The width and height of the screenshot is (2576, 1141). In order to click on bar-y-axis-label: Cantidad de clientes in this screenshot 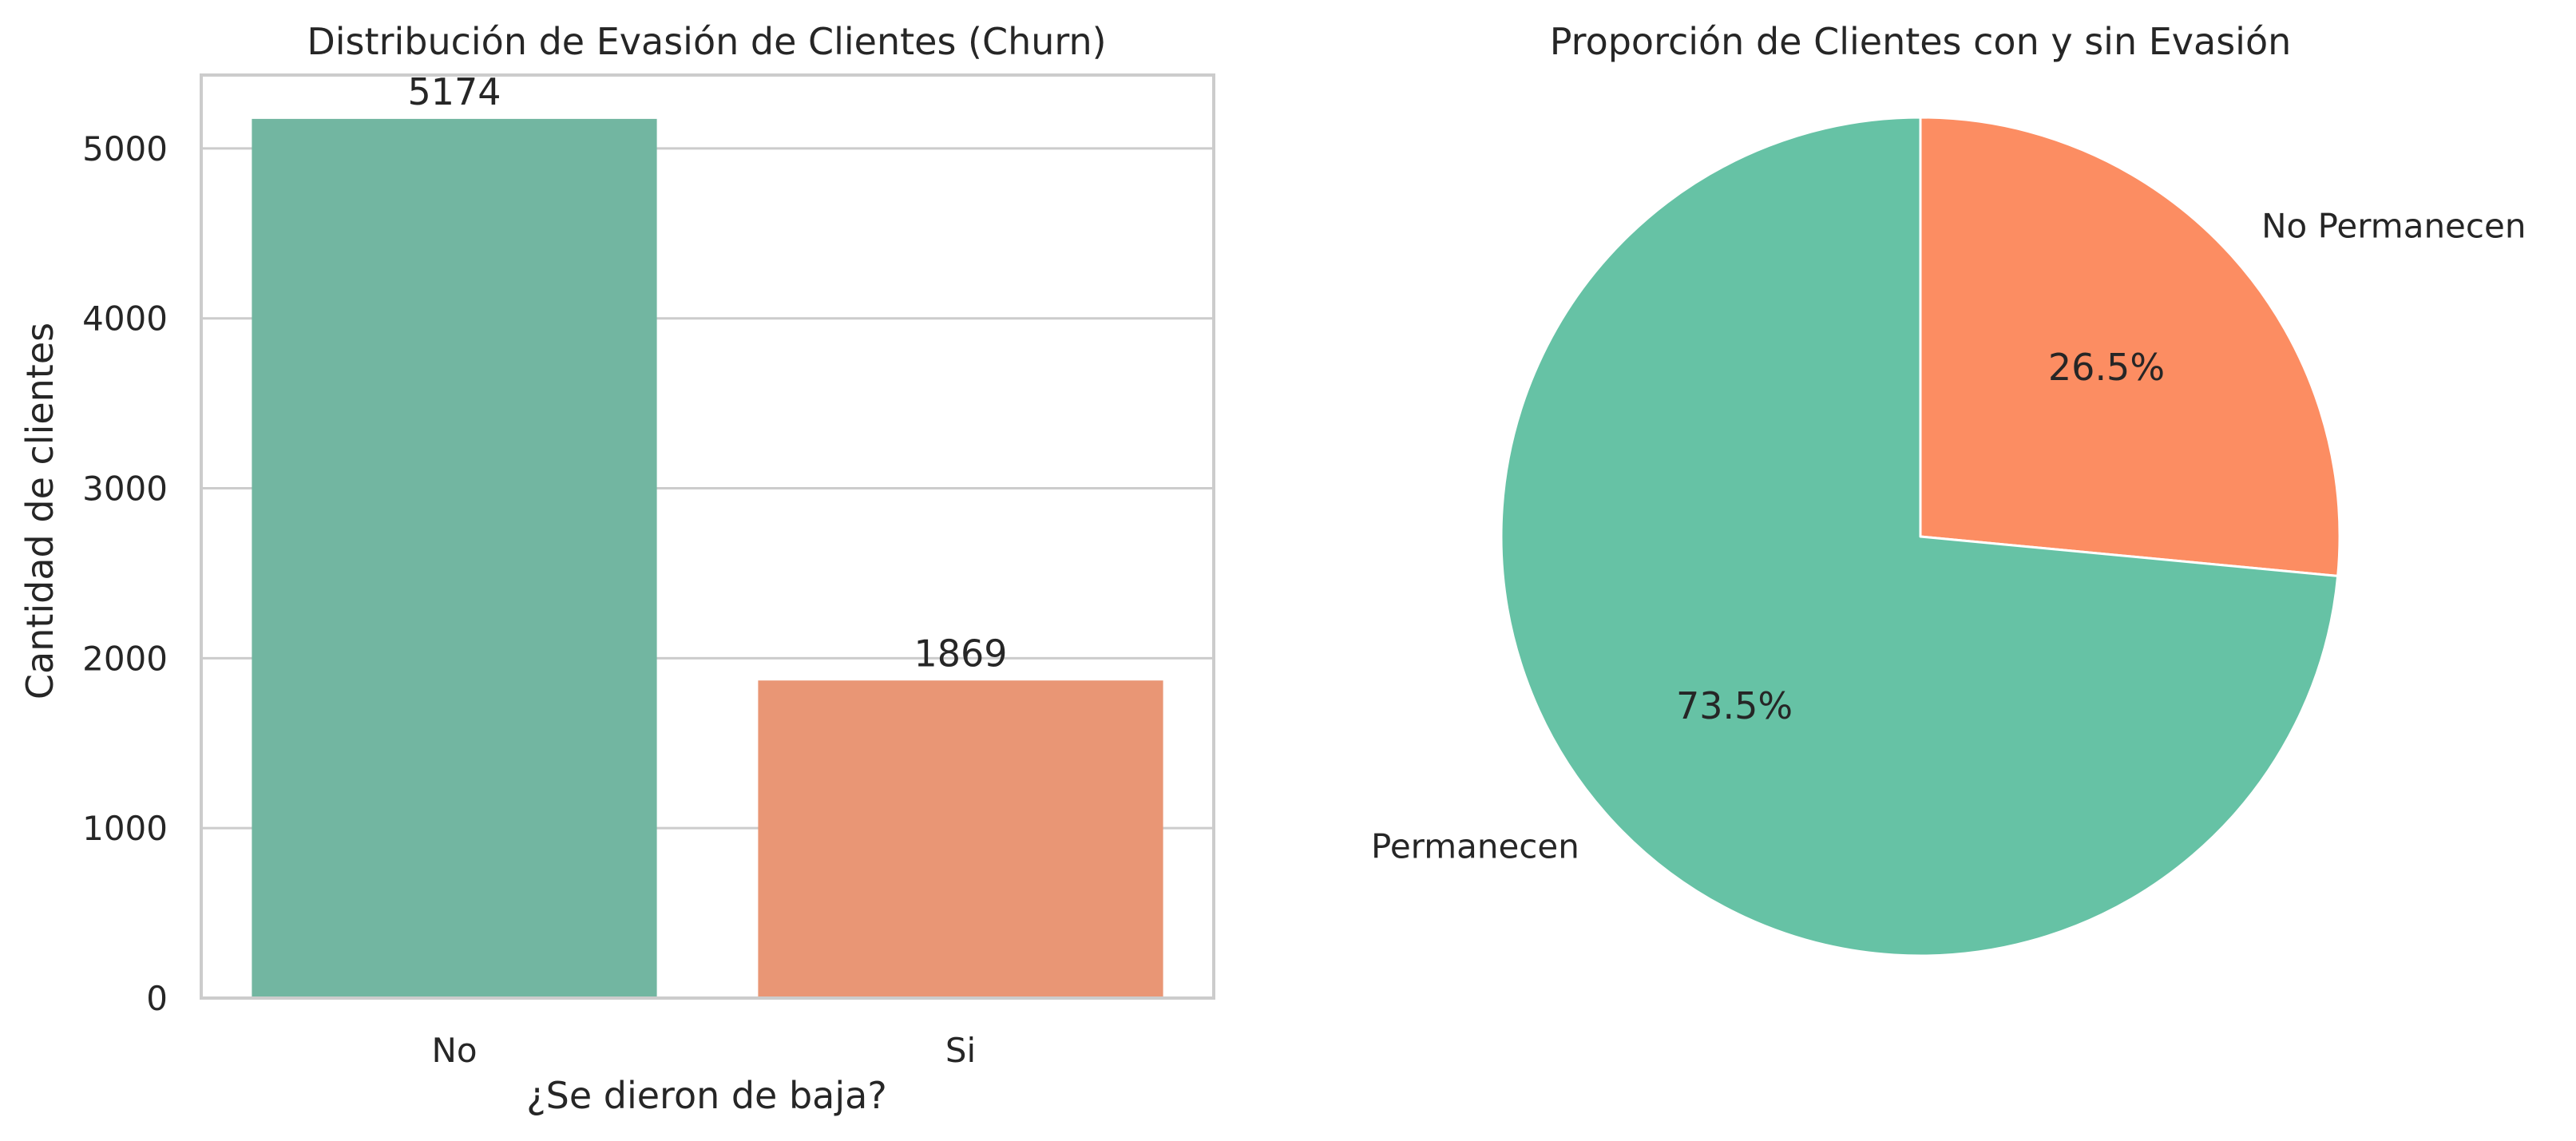, I will do `click(39, 511)`.